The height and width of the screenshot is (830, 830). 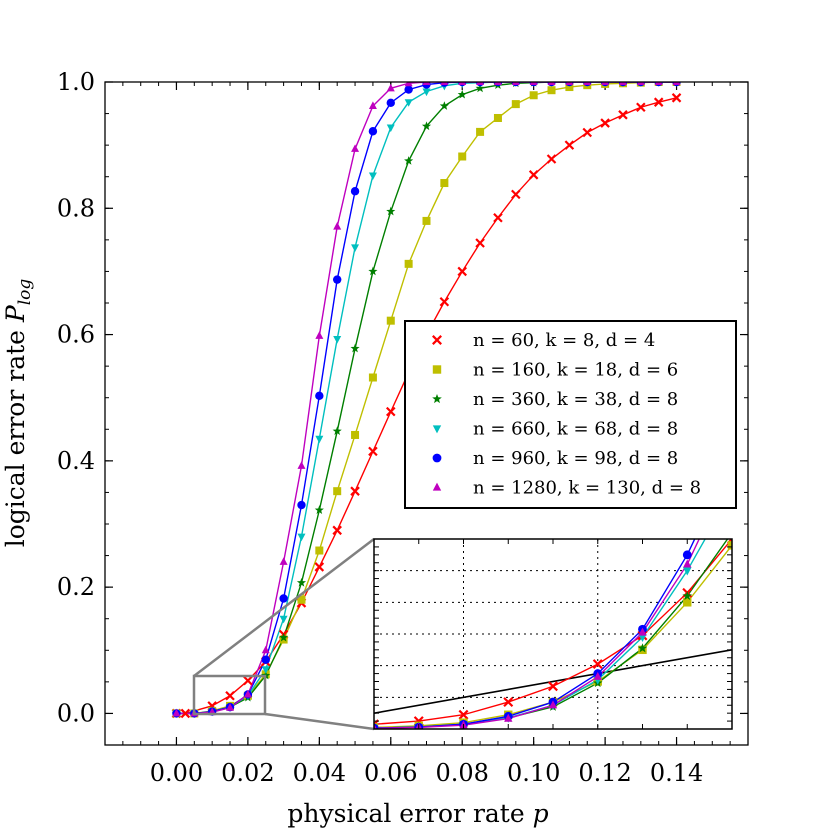 What do you see at coordinates (575, 458) in the screenshot?
I see `legend-label: n = 960, k = 98, d = 8` at bounding box center [575, 458].